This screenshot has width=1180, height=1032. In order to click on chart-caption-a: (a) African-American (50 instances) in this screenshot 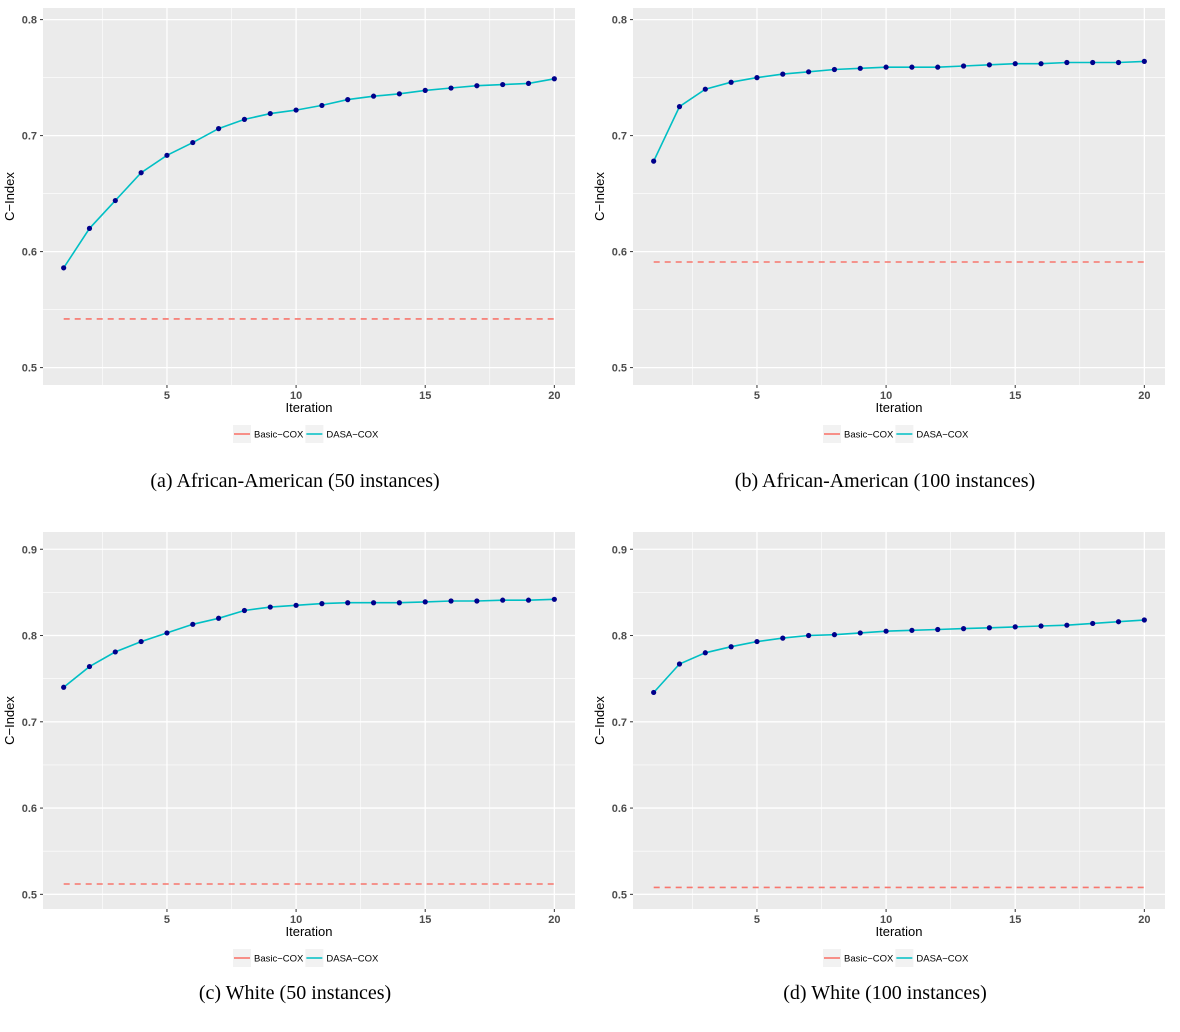, I will do `click(295, 481)`.